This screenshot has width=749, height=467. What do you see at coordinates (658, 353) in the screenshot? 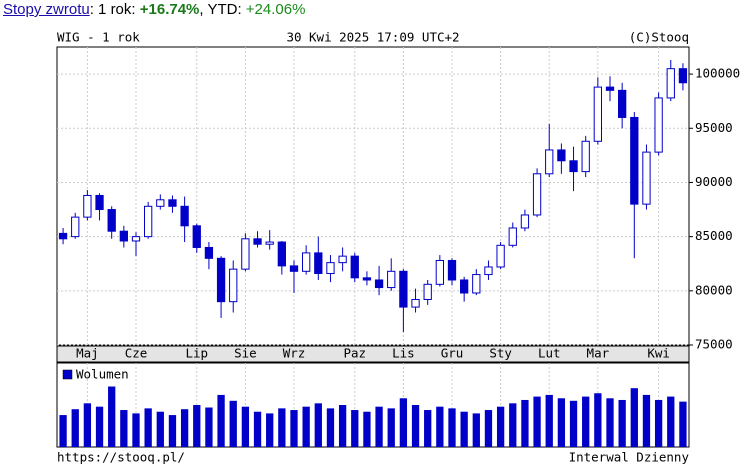
I see `x-tick-label: Kwi` at bounding box center [658, 353].